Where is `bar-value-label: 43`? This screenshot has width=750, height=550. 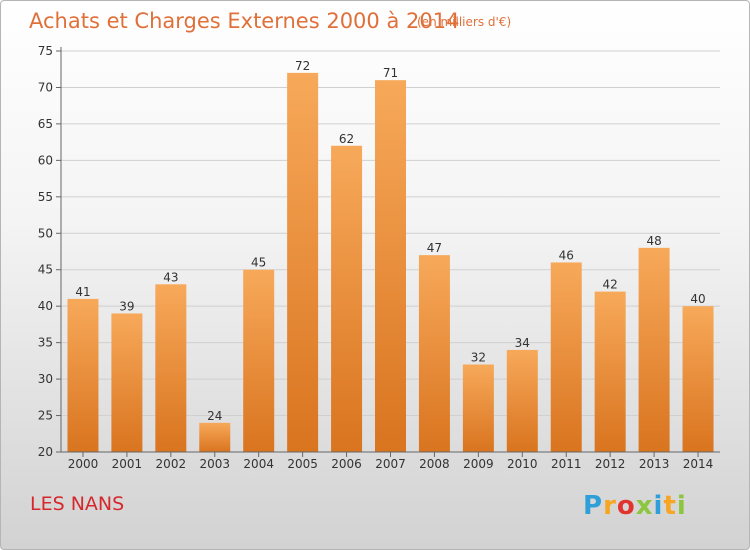
bar-value-label: 43 is located at coordinates (170, 277).